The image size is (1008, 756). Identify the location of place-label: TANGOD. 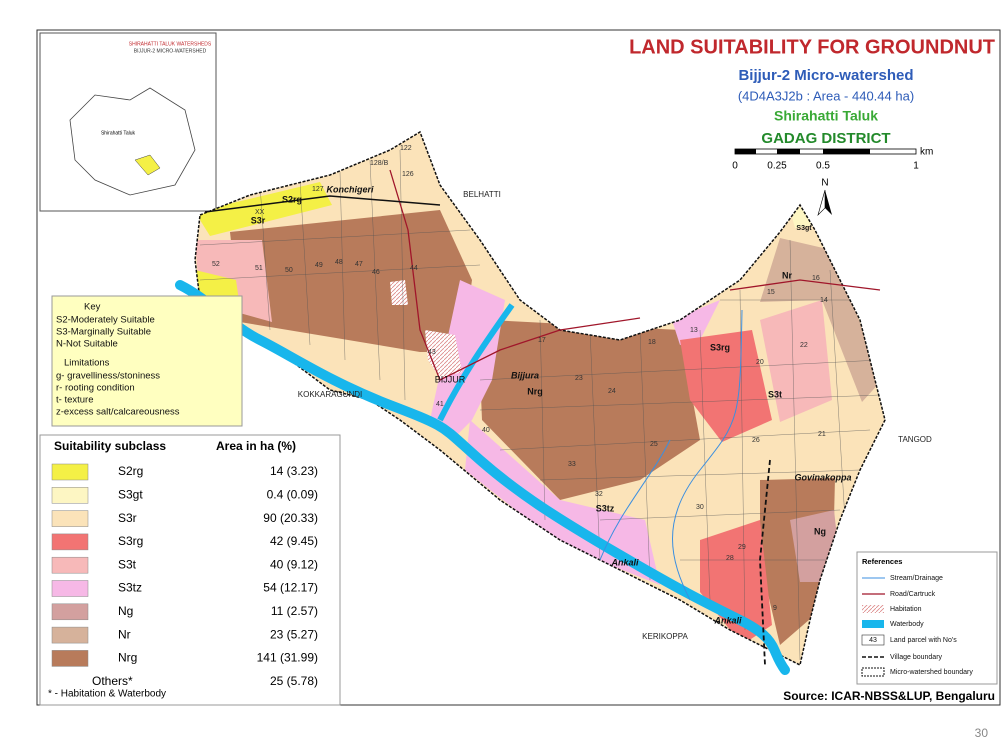
(915, 439).